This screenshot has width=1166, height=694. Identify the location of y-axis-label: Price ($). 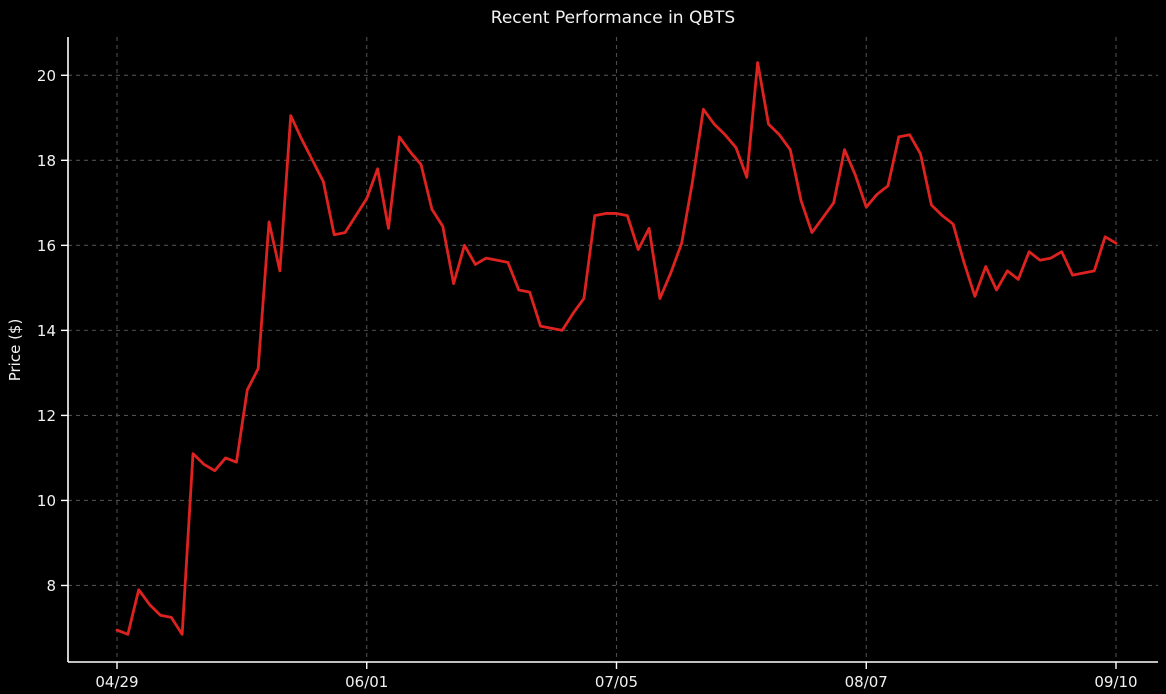
(15, 350).